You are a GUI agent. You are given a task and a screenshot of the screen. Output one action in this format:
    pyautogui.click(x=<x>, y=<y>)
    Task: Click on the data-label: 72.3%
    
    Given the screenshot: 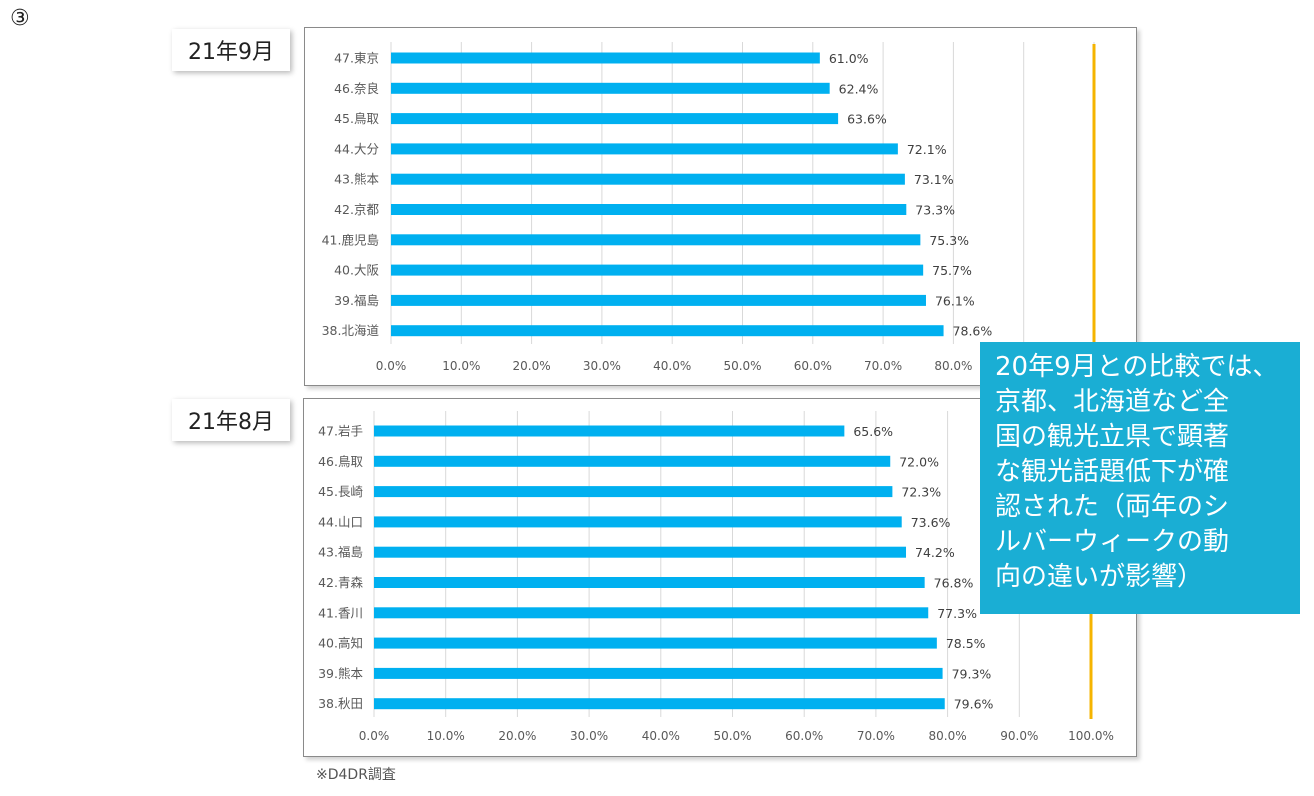 What is the action you would take?
    pyautogui.click(x=921, y=492)
    